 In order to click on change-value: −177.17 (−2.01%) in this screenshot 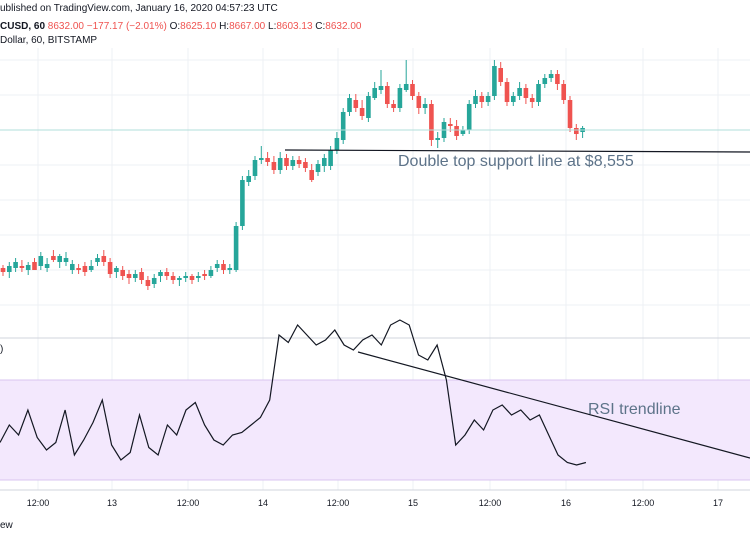, I will do `click(126, 26)`.